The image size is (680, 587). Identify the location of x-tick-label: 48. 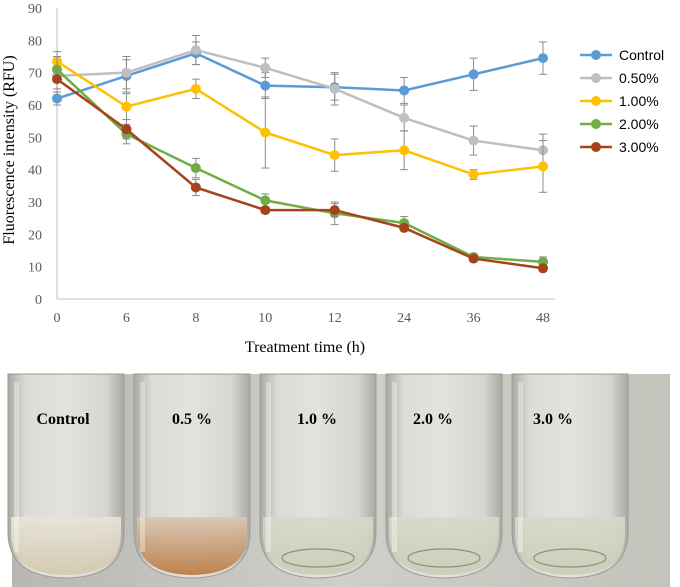
(543, 318).